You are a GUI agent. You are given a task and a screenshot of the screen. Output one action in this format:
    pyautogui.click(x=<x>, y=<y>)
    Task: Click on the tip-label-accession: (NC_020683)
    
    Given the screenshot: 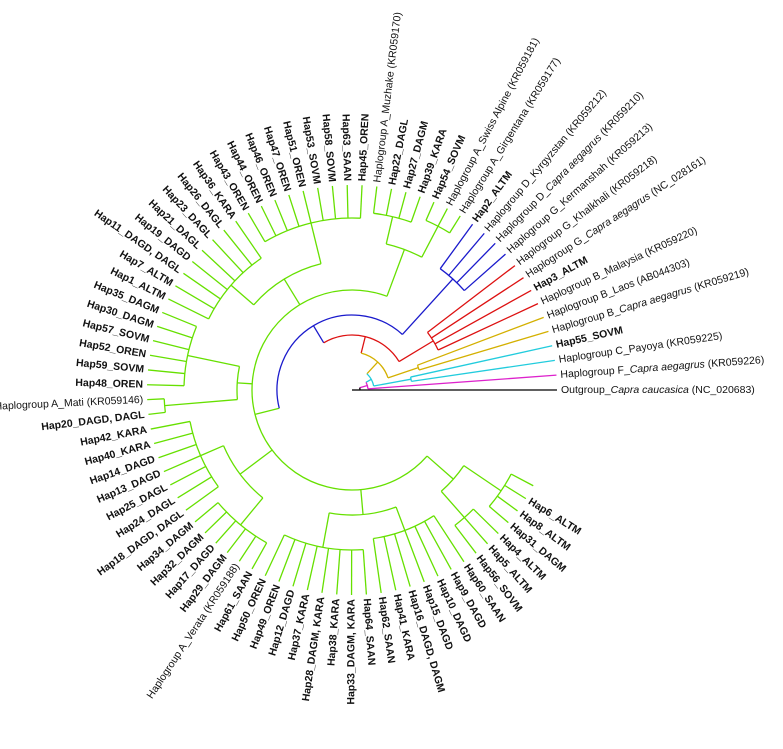 What is the action you would take?
    pyautogui.click(x=722, y=390)
    